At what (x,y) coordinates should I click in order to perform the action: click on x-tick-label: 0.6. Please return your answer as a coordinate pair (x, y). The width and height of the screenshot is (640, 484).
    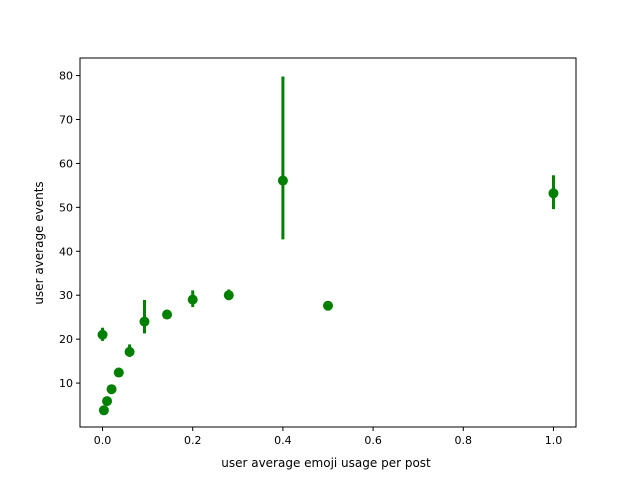
    Looking at the image, I should click on (373, 440).